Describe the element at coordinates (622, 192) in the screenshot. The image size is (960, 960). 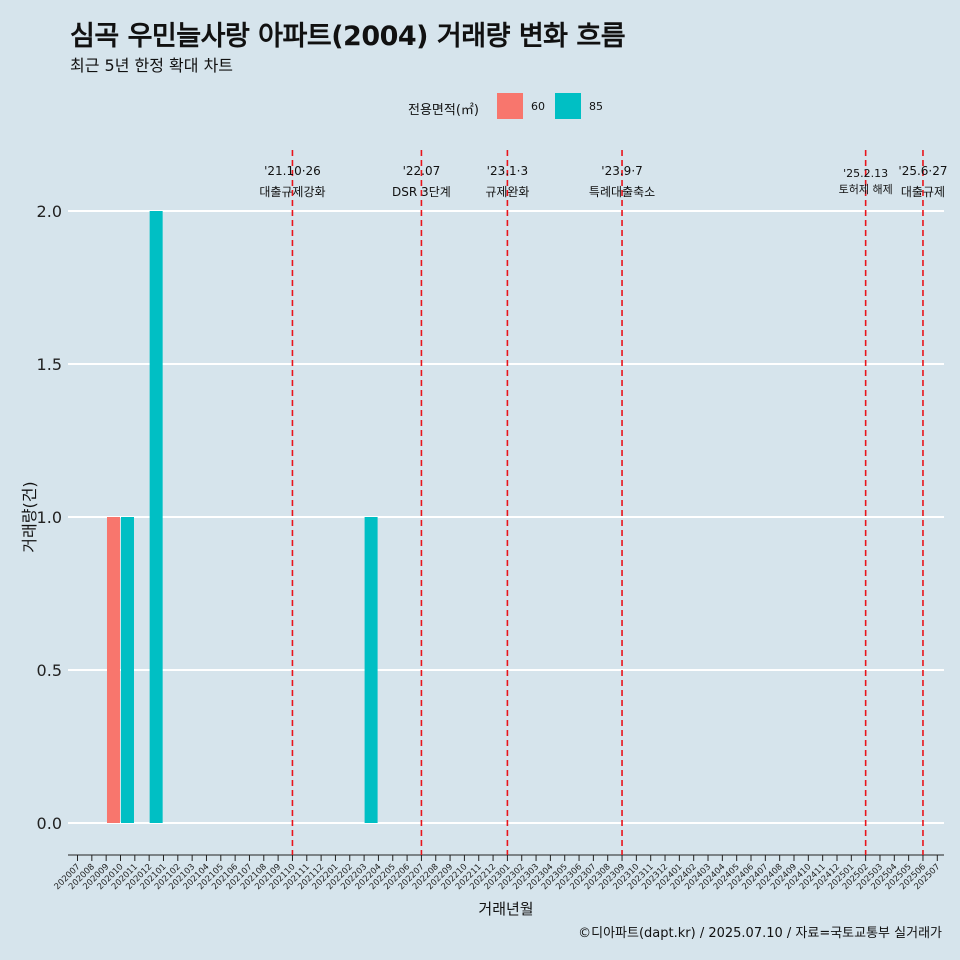
I see `event-label: 특례대출축소` at that location.